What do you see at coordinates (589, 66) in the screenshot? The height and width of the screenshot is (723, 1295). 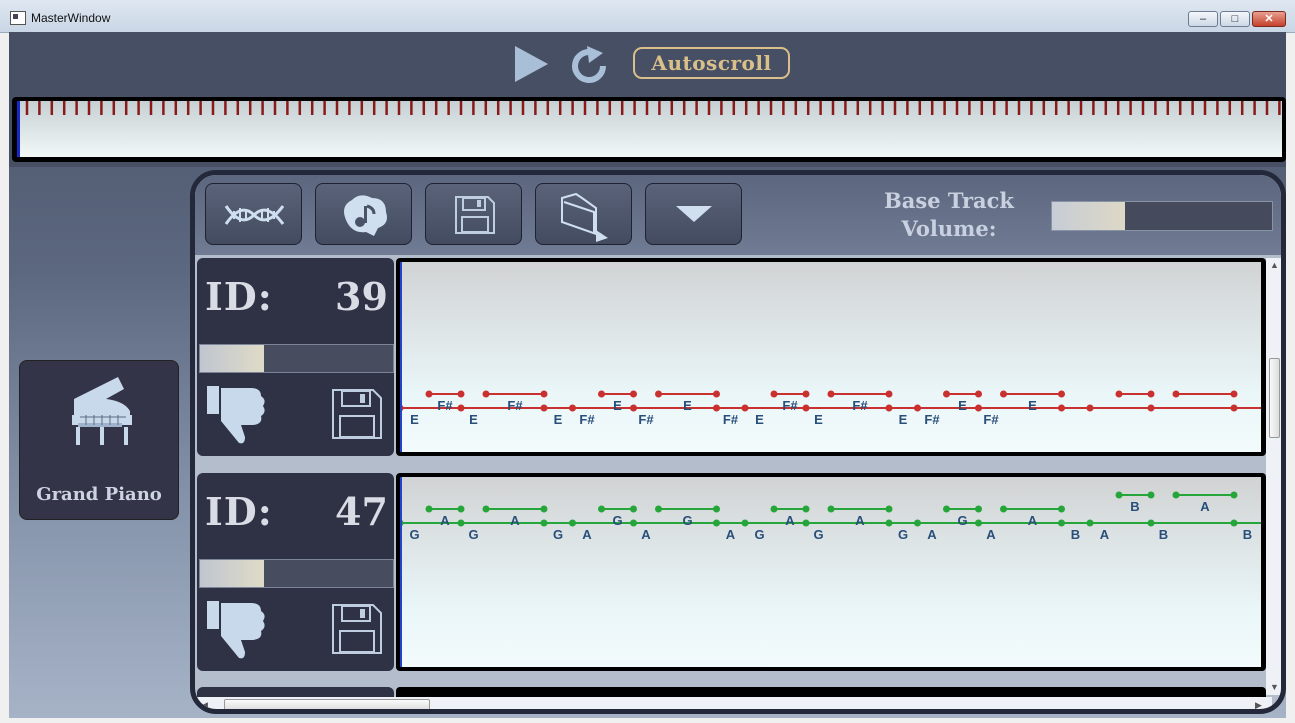 I see `replay-button` at bounding box center [589, 66].